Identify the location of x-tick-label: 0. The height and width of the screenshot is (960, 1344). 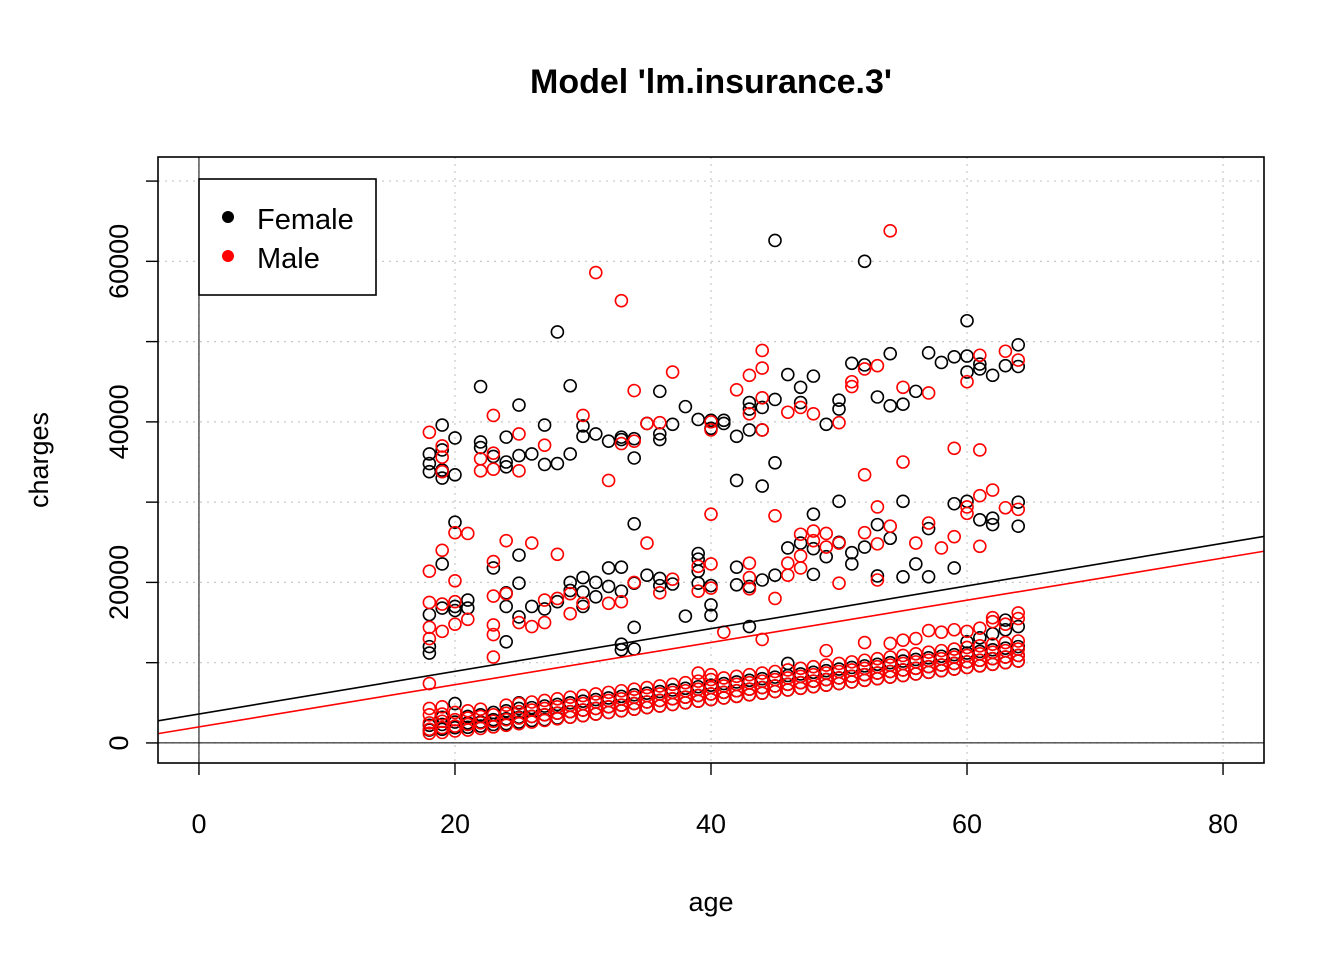
(198, 824).